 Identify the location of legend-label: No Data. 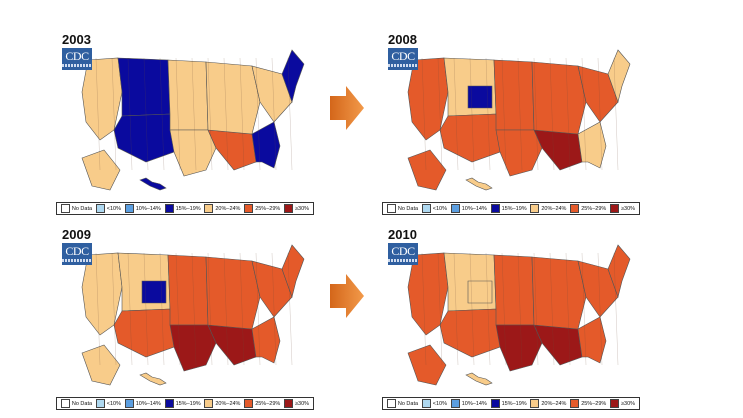
(408, 403).